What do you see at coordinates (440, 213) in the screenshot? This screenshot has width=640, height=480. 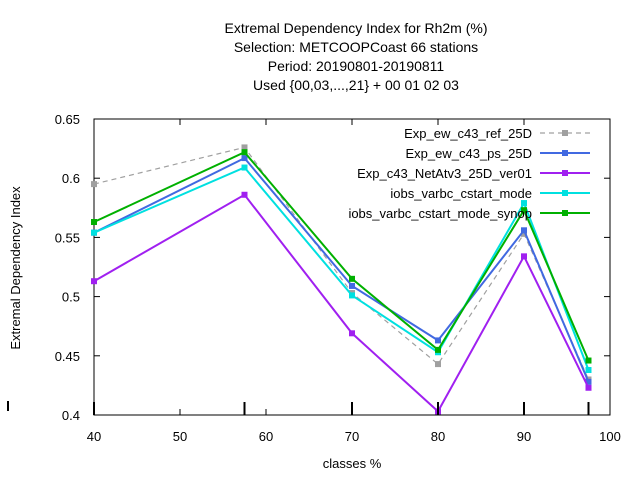 I see `legend-label: iobs_varbc_cstart_mode_synop` at bounding box center [440, 213].